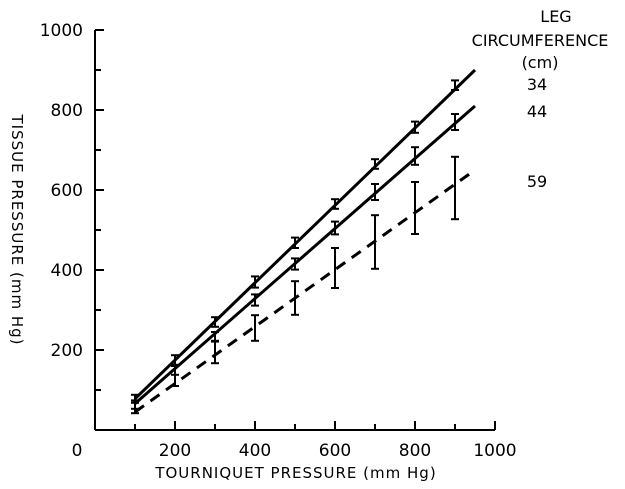 Image resolution: width=625 pixels, height=489 pixels. I want to click on legend-entry-44: 44, so click(537, 111).